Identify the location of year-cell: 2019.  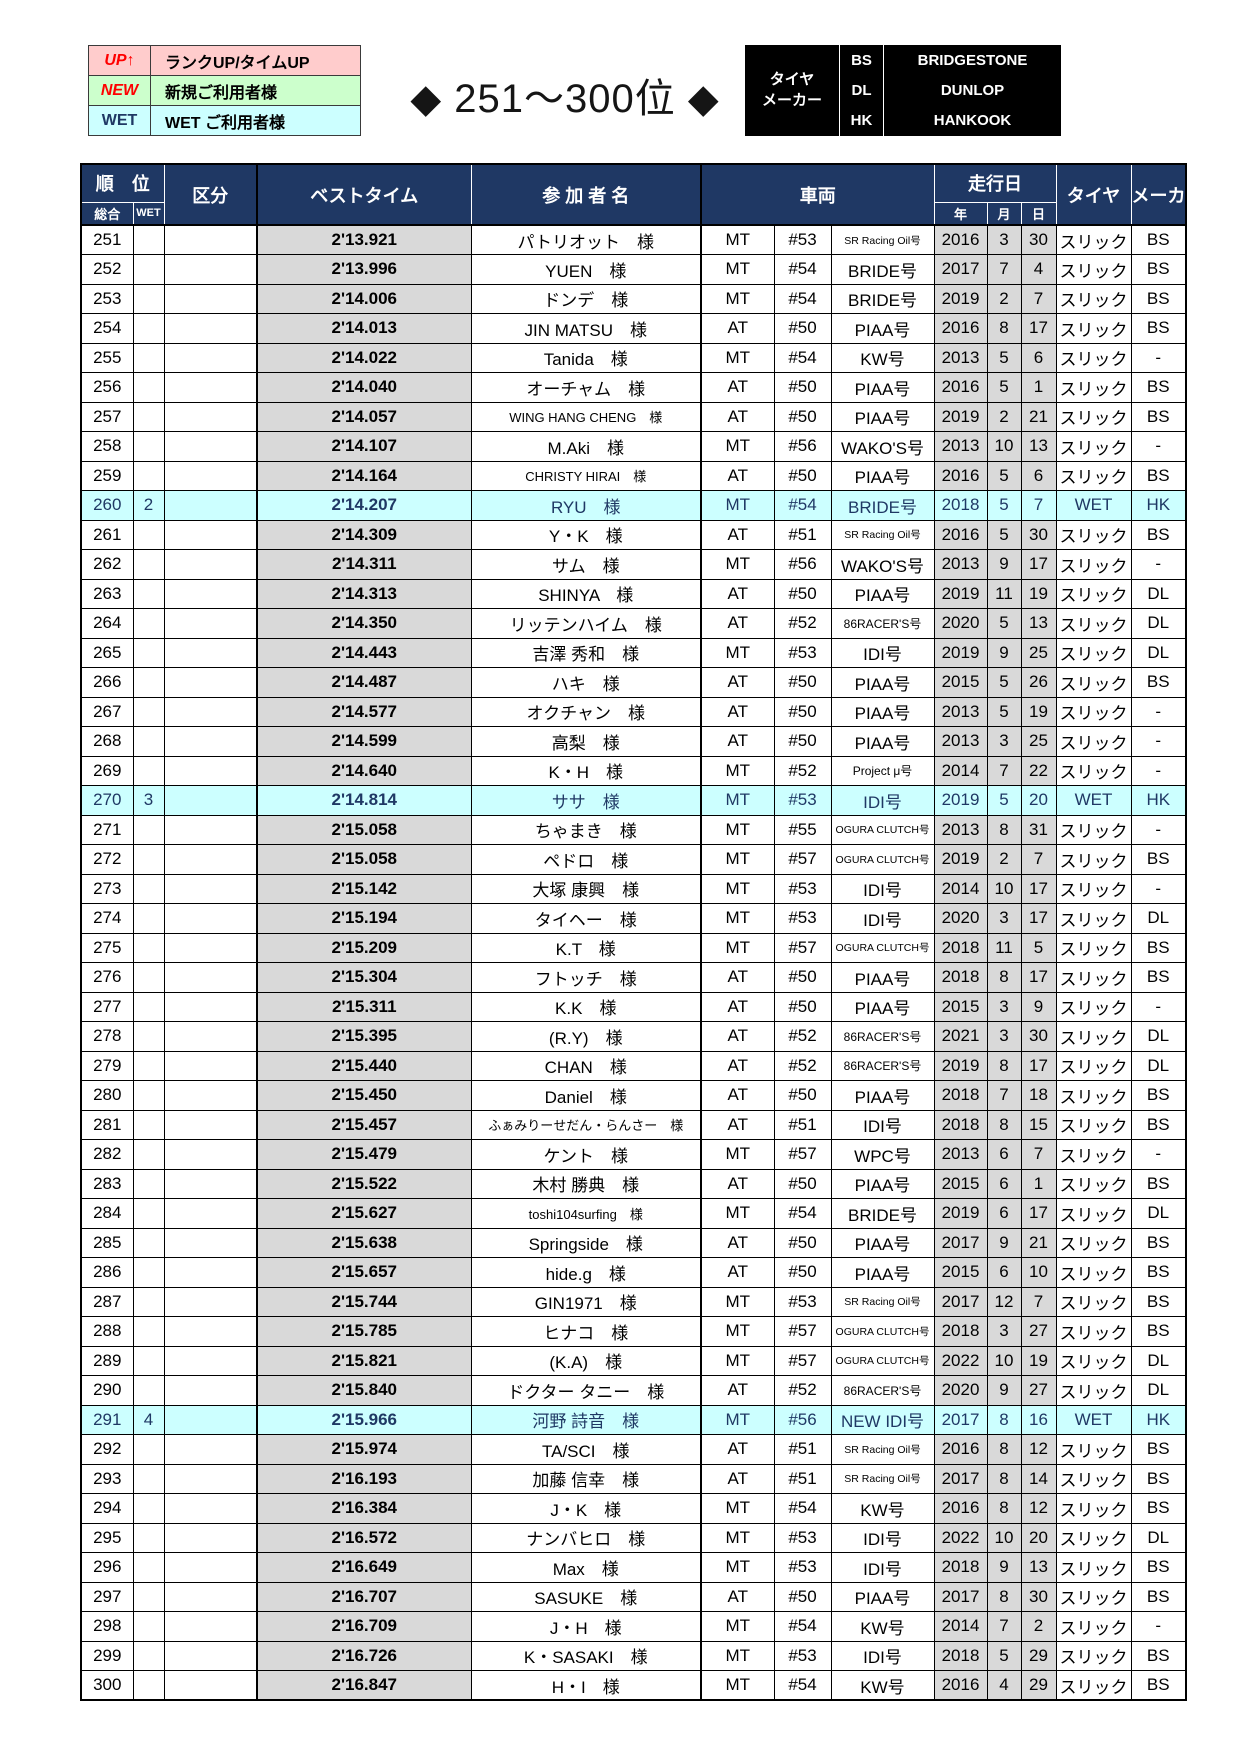
(960, 1065).